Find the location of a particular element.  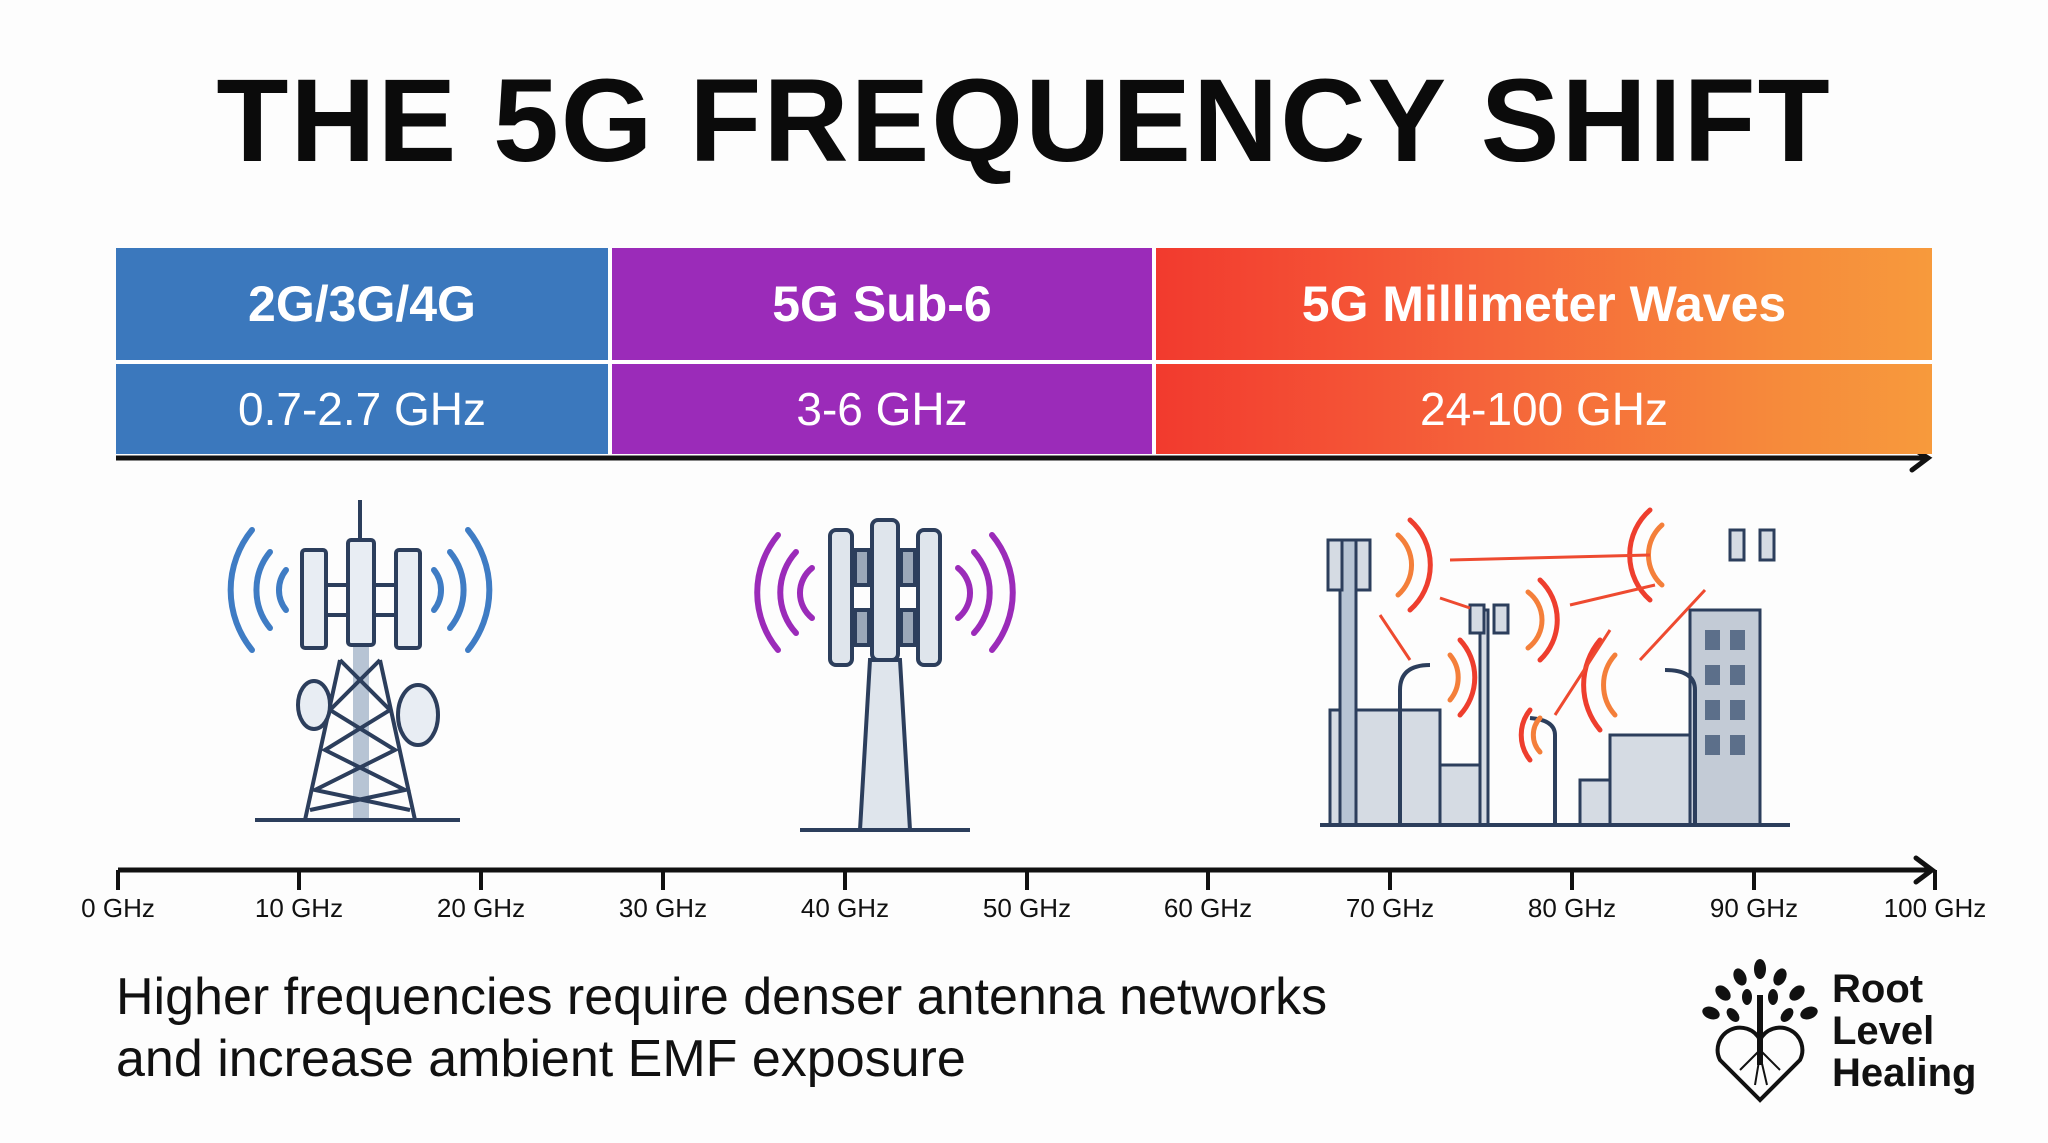

axis-tick-label: 0 GHz is located at coordinates (118, 908).